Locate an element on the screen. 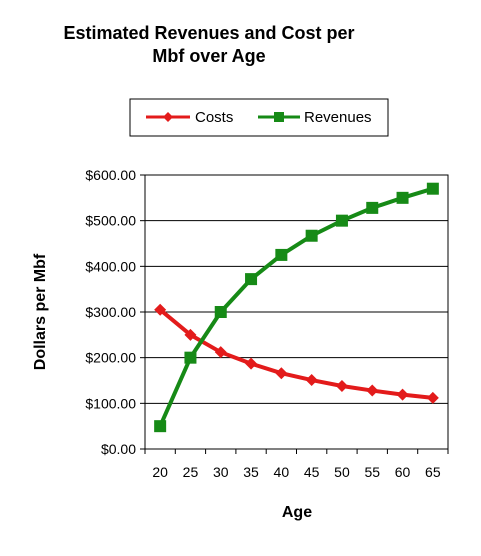 This screenshot has width=481, height=556. legend-label-costs: Costs is located at coordinates (214, 117).